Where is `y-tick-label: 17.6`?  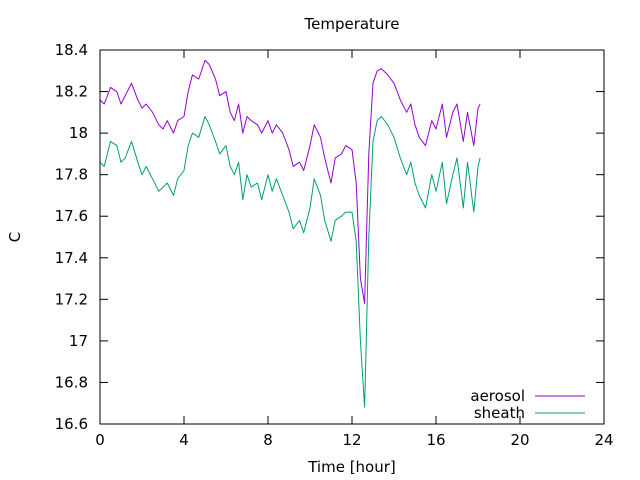
y-tick-label: 17.6 is located at coordinates (71, 216).